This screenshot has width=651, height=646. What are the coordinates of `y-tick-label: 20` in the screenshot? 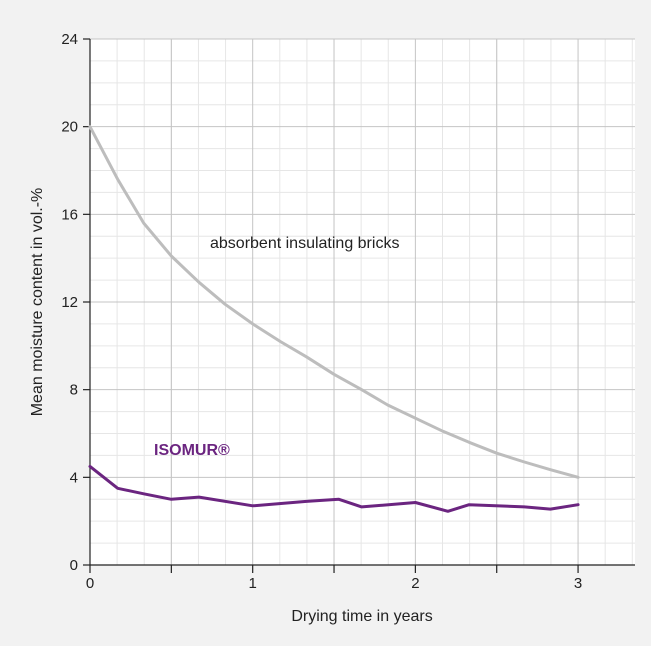 It's located at (69, 127).